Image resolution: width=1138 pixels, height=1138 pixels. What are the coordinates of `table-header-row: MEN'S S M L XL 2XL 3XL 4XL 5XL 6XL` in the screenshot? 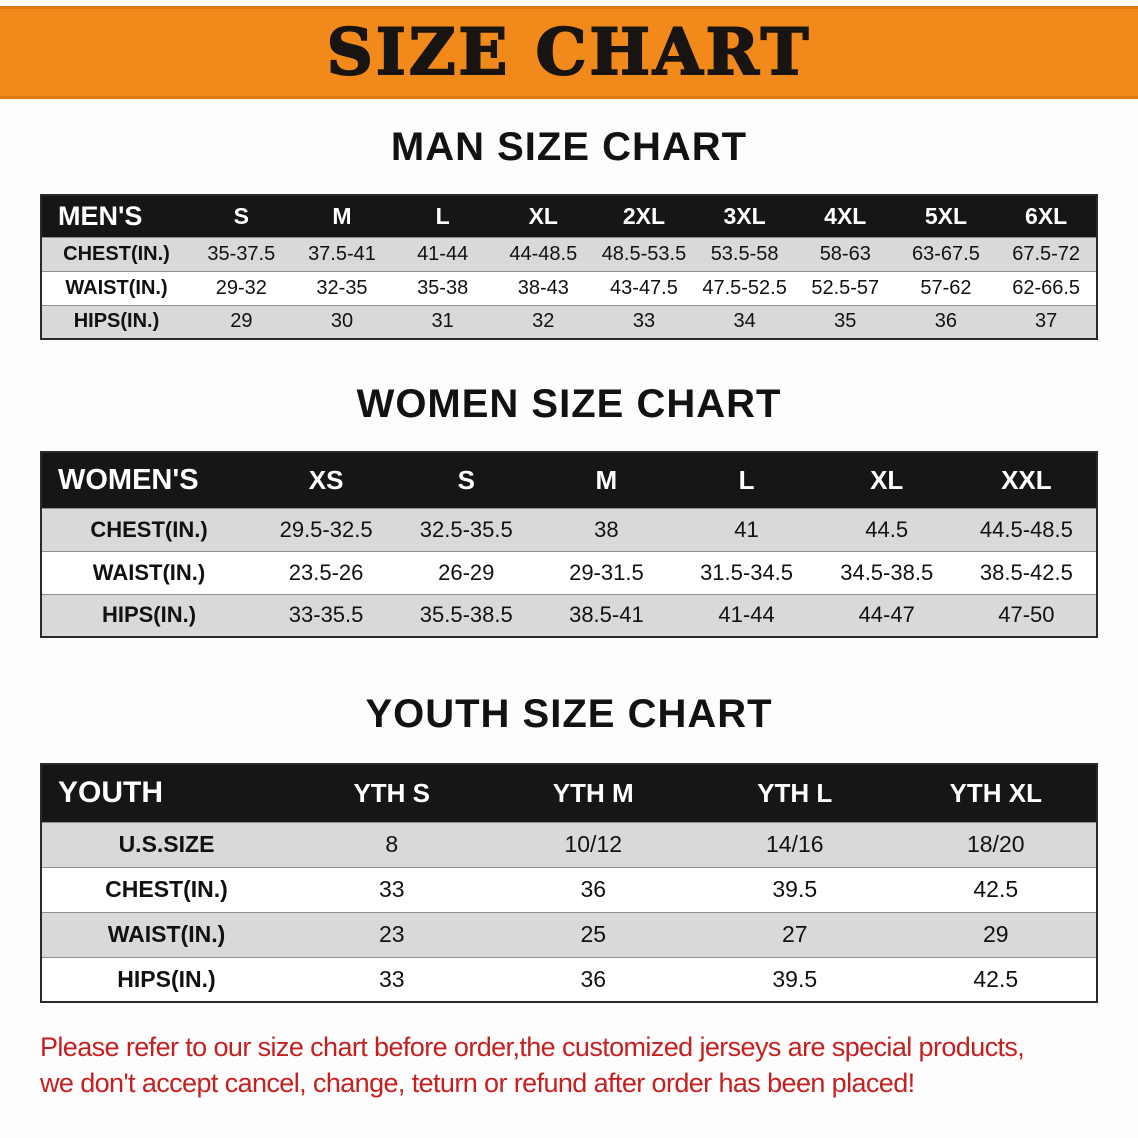 It's located at (569, 216).